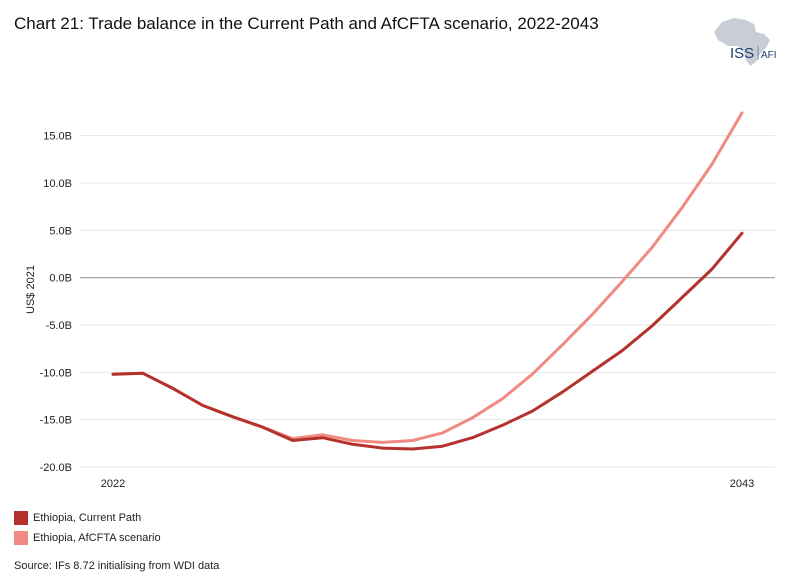 This screenshot has width=786, height=587. What do you see at coordinates (742, 42) in the screenshot?
I see `africa-map-icon` at bounding box center [742, 42].